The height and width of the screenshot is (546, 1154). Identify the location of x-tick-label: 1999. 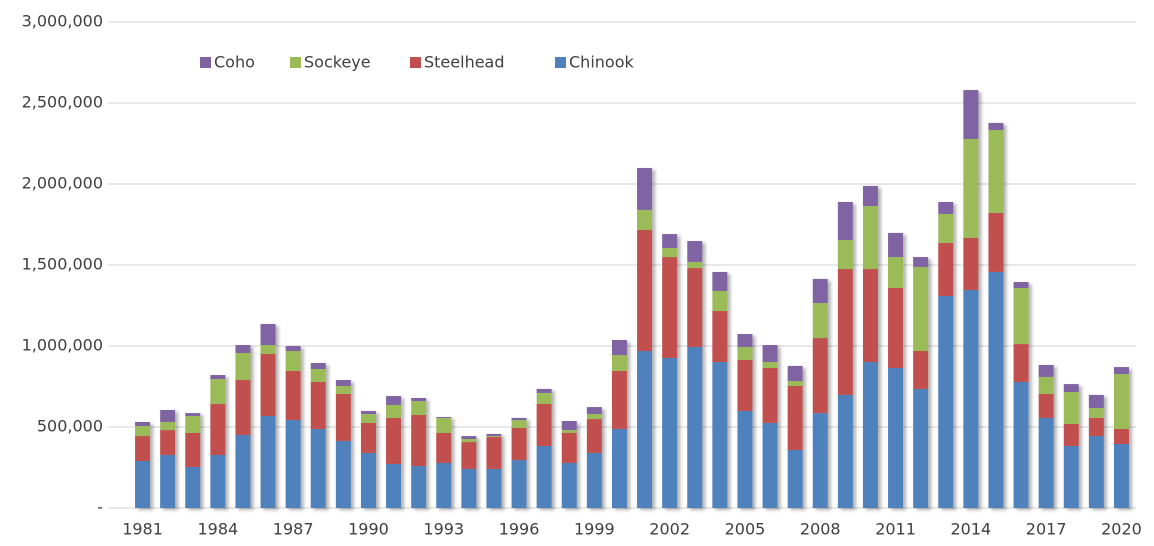
(594, 529).